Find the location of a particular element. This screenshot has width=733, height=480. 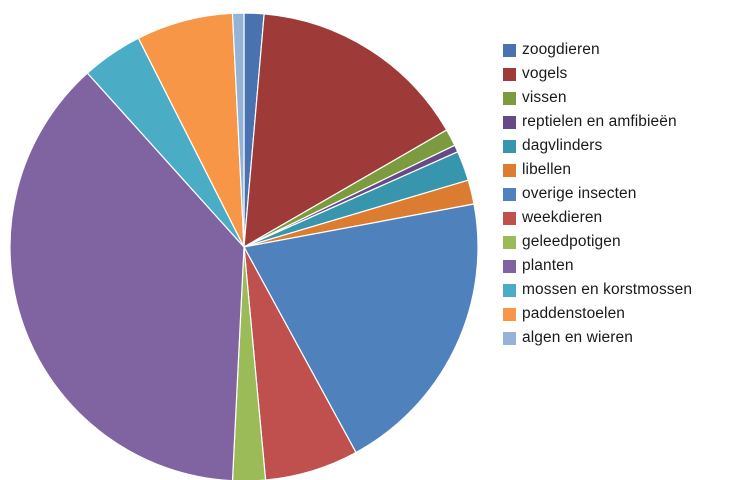

pie-slice-algen-en-wieren is located at coordinates (238, 130).